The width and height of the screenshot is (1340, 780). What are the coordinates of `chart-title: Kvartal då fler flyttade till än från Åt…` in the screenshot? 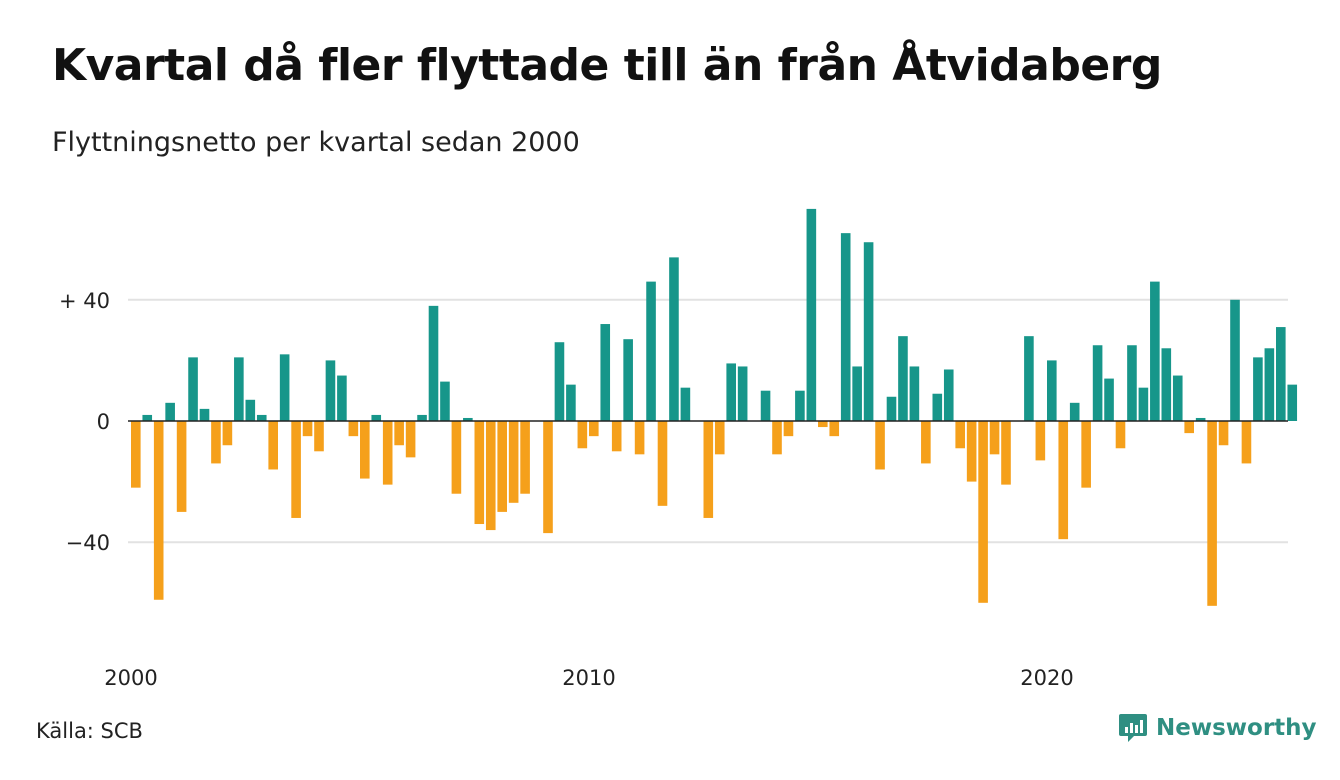 It's located at (607, 65).